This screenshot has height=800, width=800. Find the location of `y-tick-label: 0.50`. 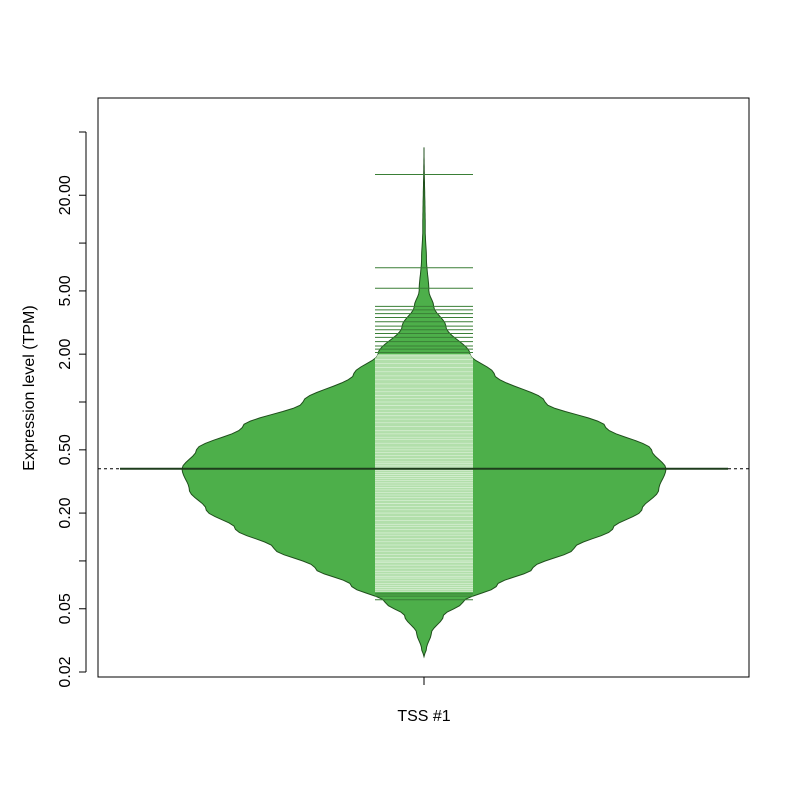

y-tick-label: 0.50 is located at coordinates (65, 449).